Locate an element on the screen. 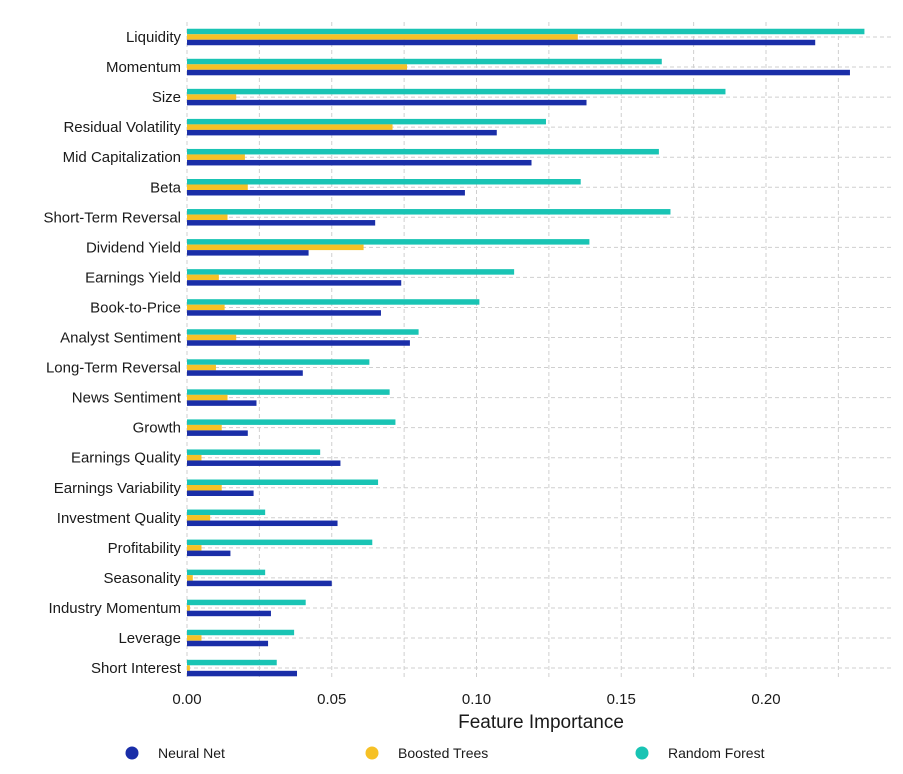 This screenshot has height=774, width=903. x-tick-label: 0.15 is located at coordinates (621, 699).